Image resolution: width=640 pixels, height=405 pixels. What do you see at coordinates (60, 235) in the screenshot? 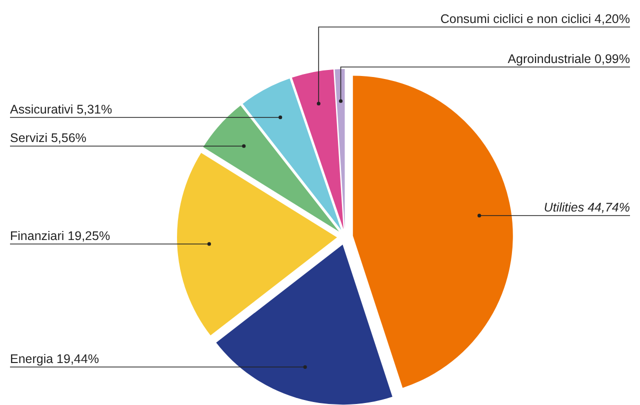
I see `slice-label: Finanziari 19,25%` at bounding box center [60, 235].